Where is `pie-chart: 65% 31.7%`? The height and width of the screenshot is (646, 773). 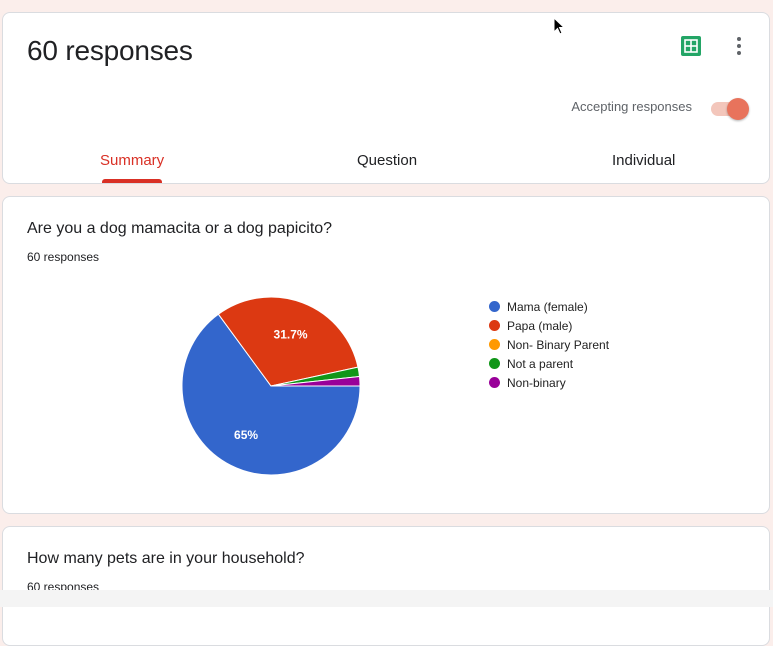
pie-chart: 65% 31.7% is located at coordinates (271, 386).